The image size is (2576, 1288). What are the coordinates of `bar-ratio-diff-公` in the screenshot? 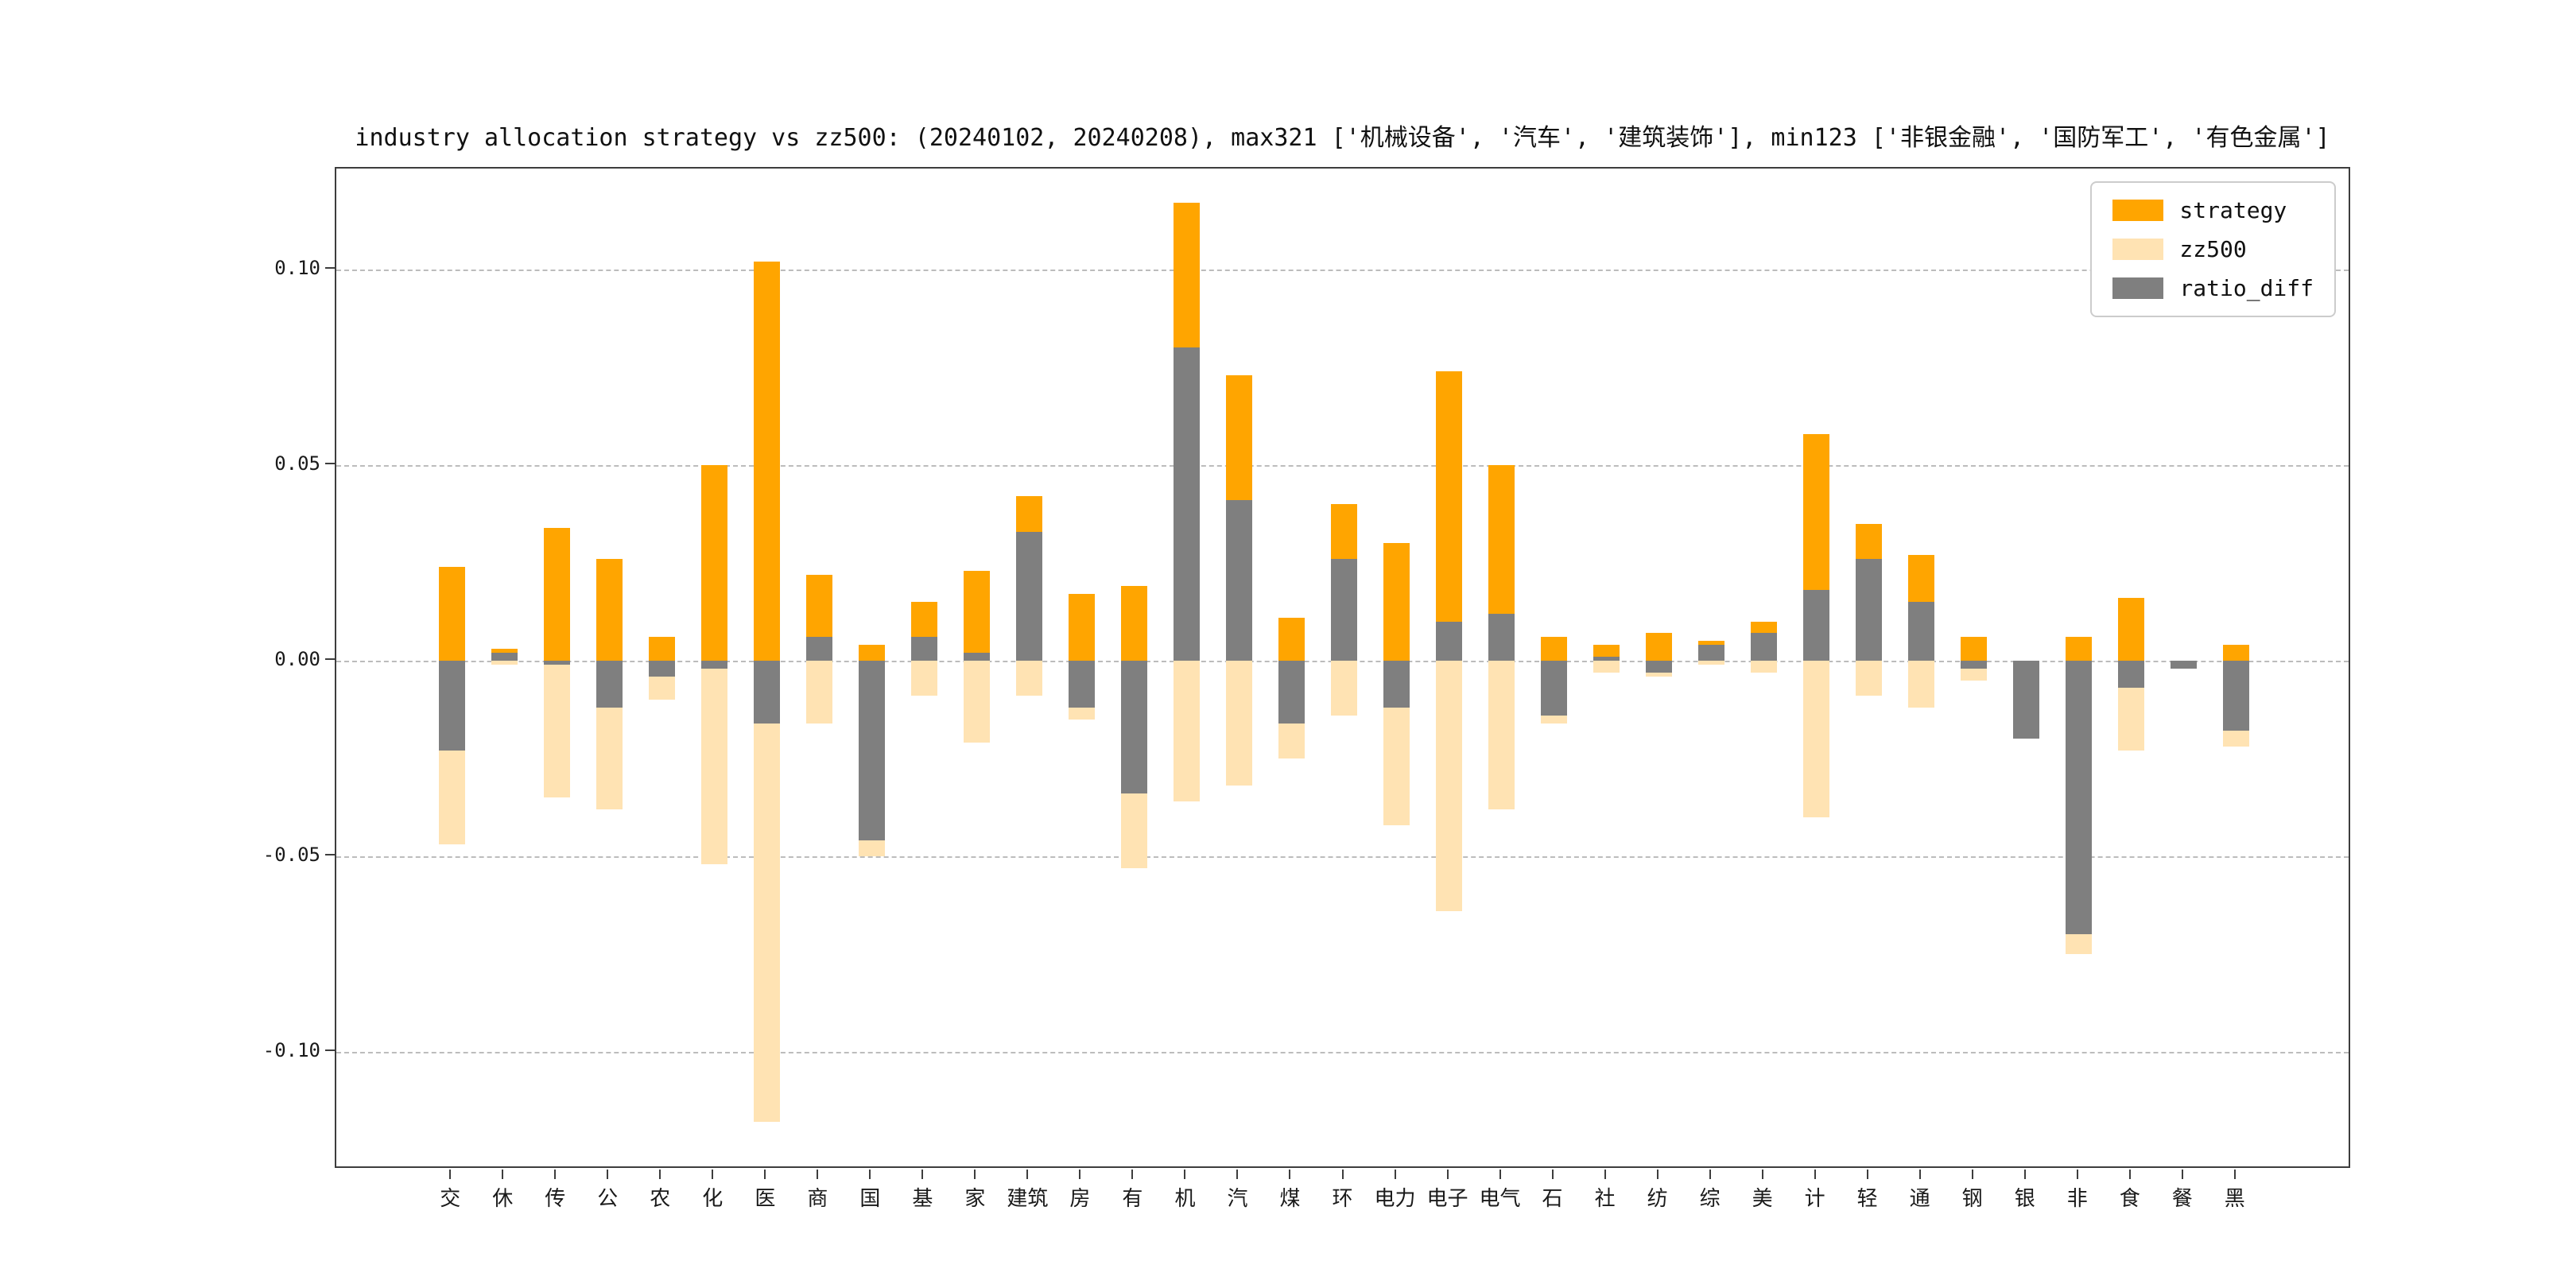 It's located at (609, 684).